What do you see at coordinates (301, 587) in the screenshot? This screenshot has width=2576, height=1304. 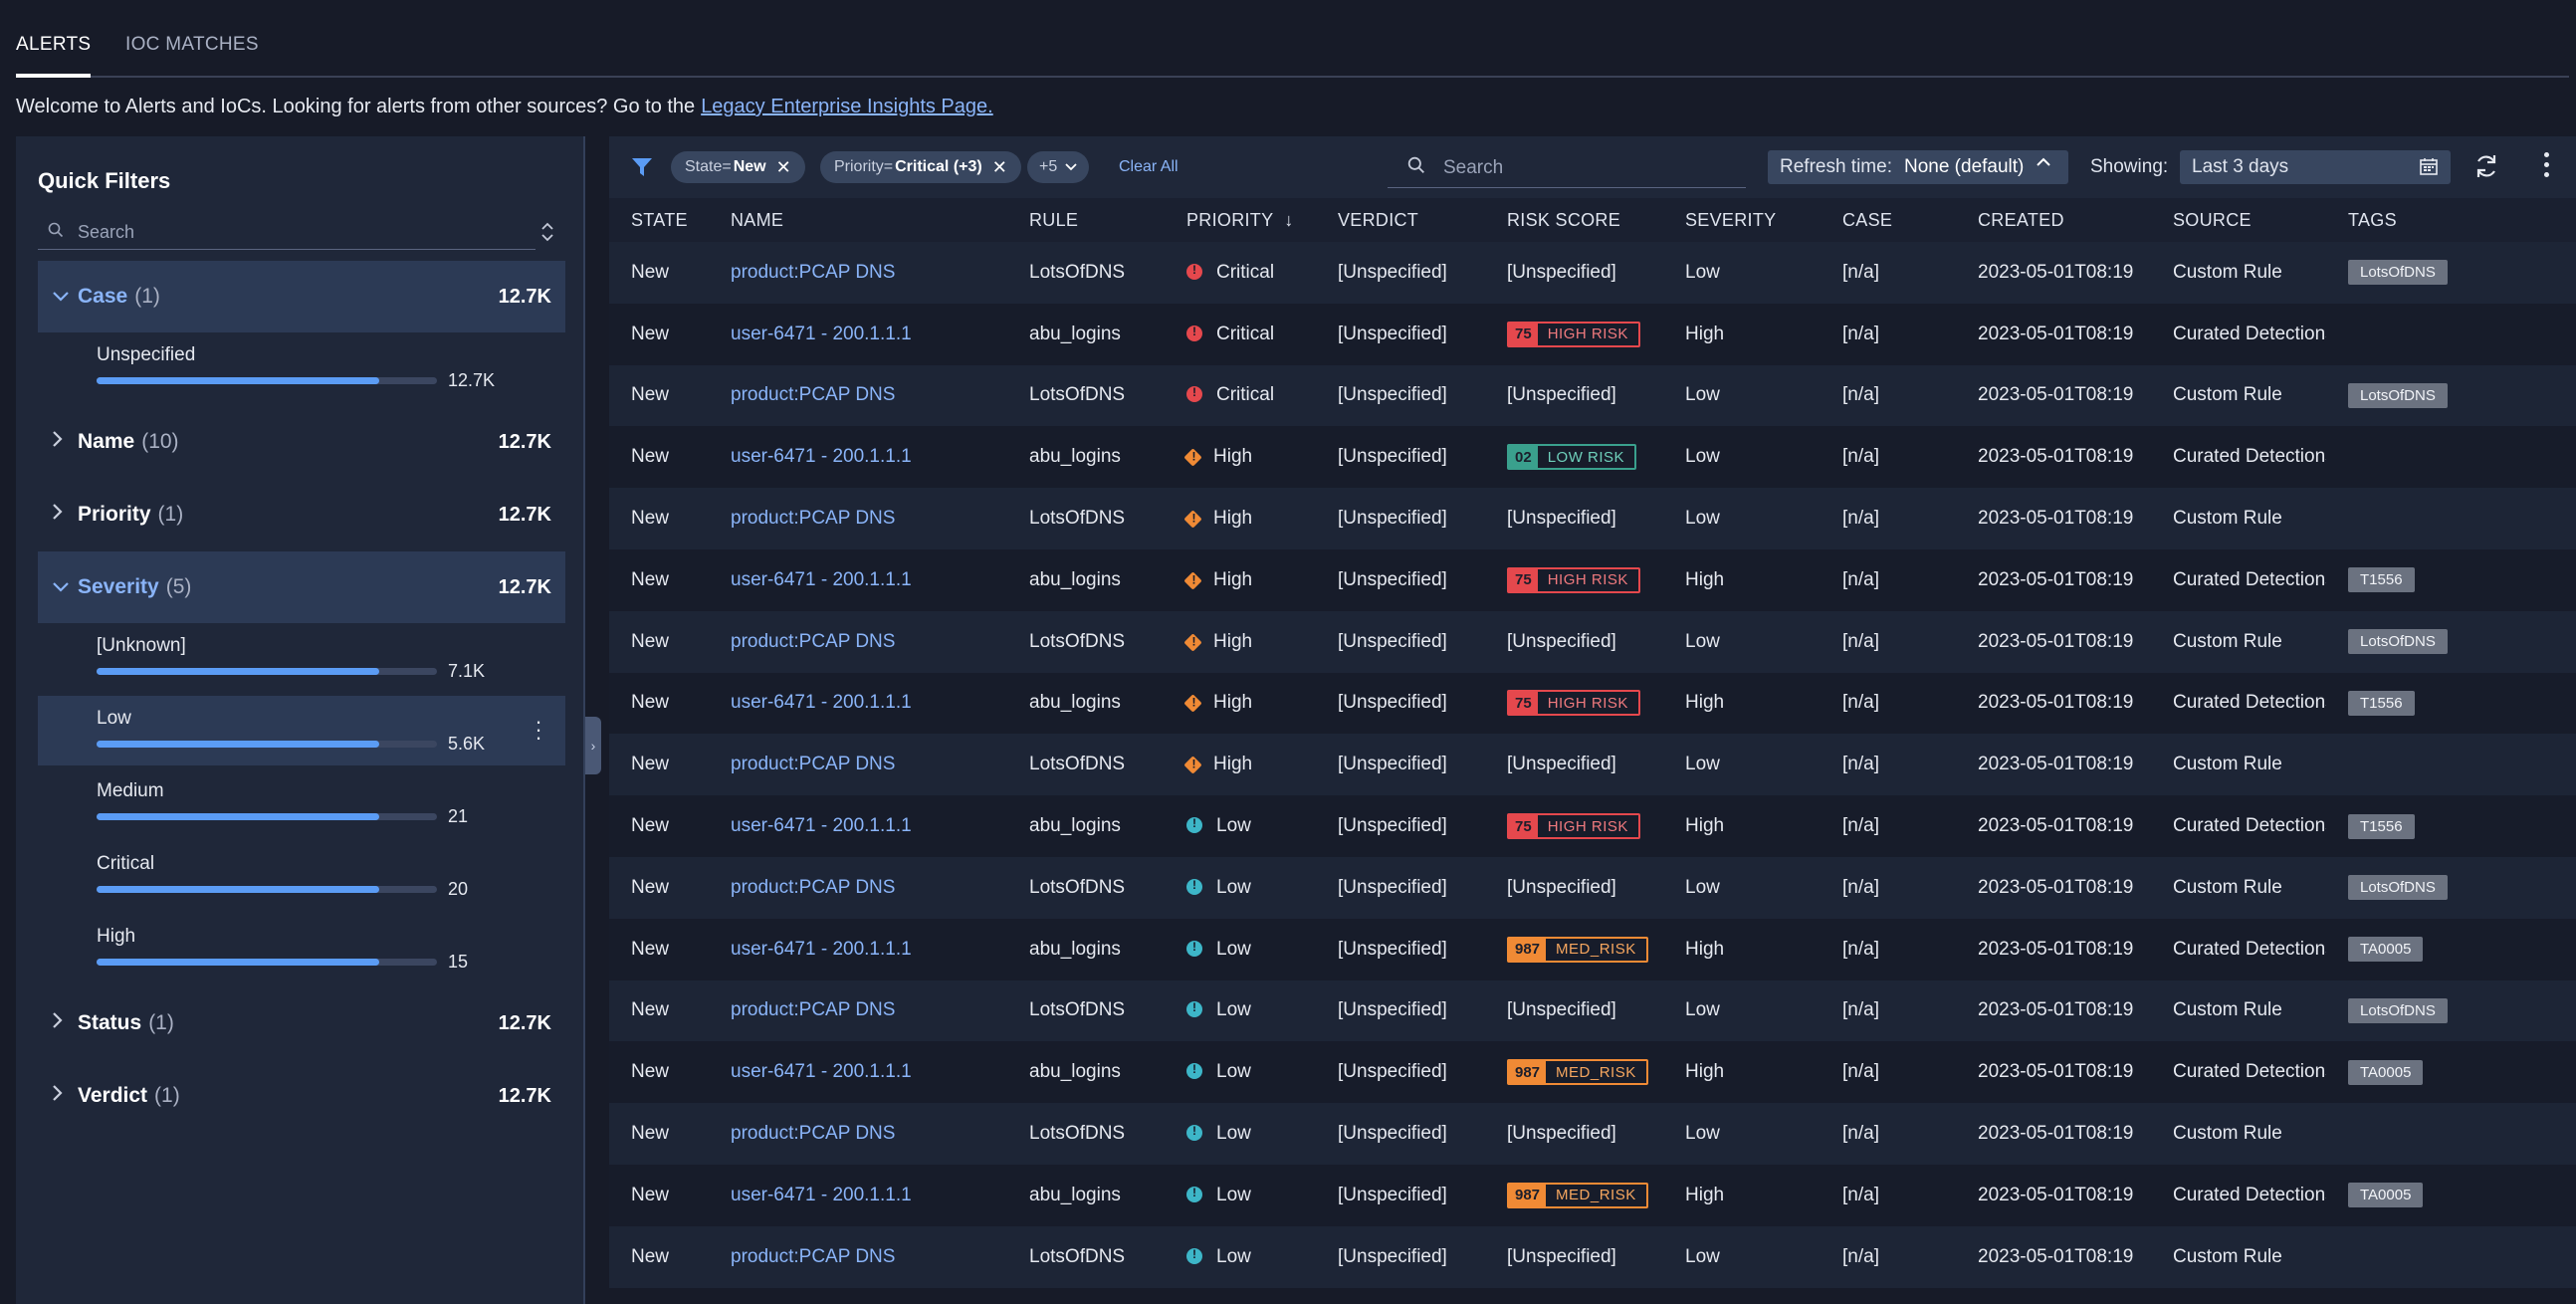 I see `filter-group-severity: Severity (5) 12.7K` at bounding box center [301, 587].